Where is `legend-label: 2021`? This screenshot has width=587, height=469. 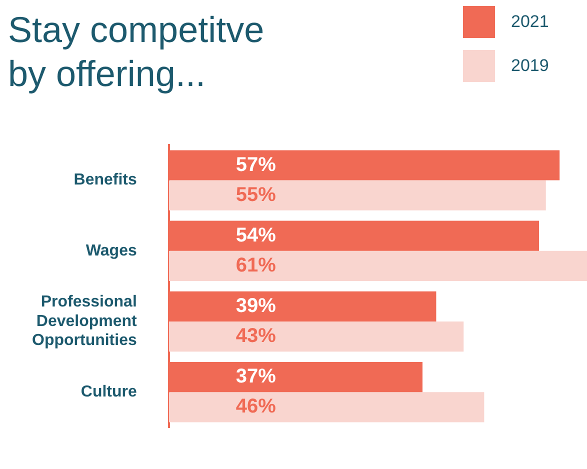 legend-label: 2021 is located at coordinates (530, 22).